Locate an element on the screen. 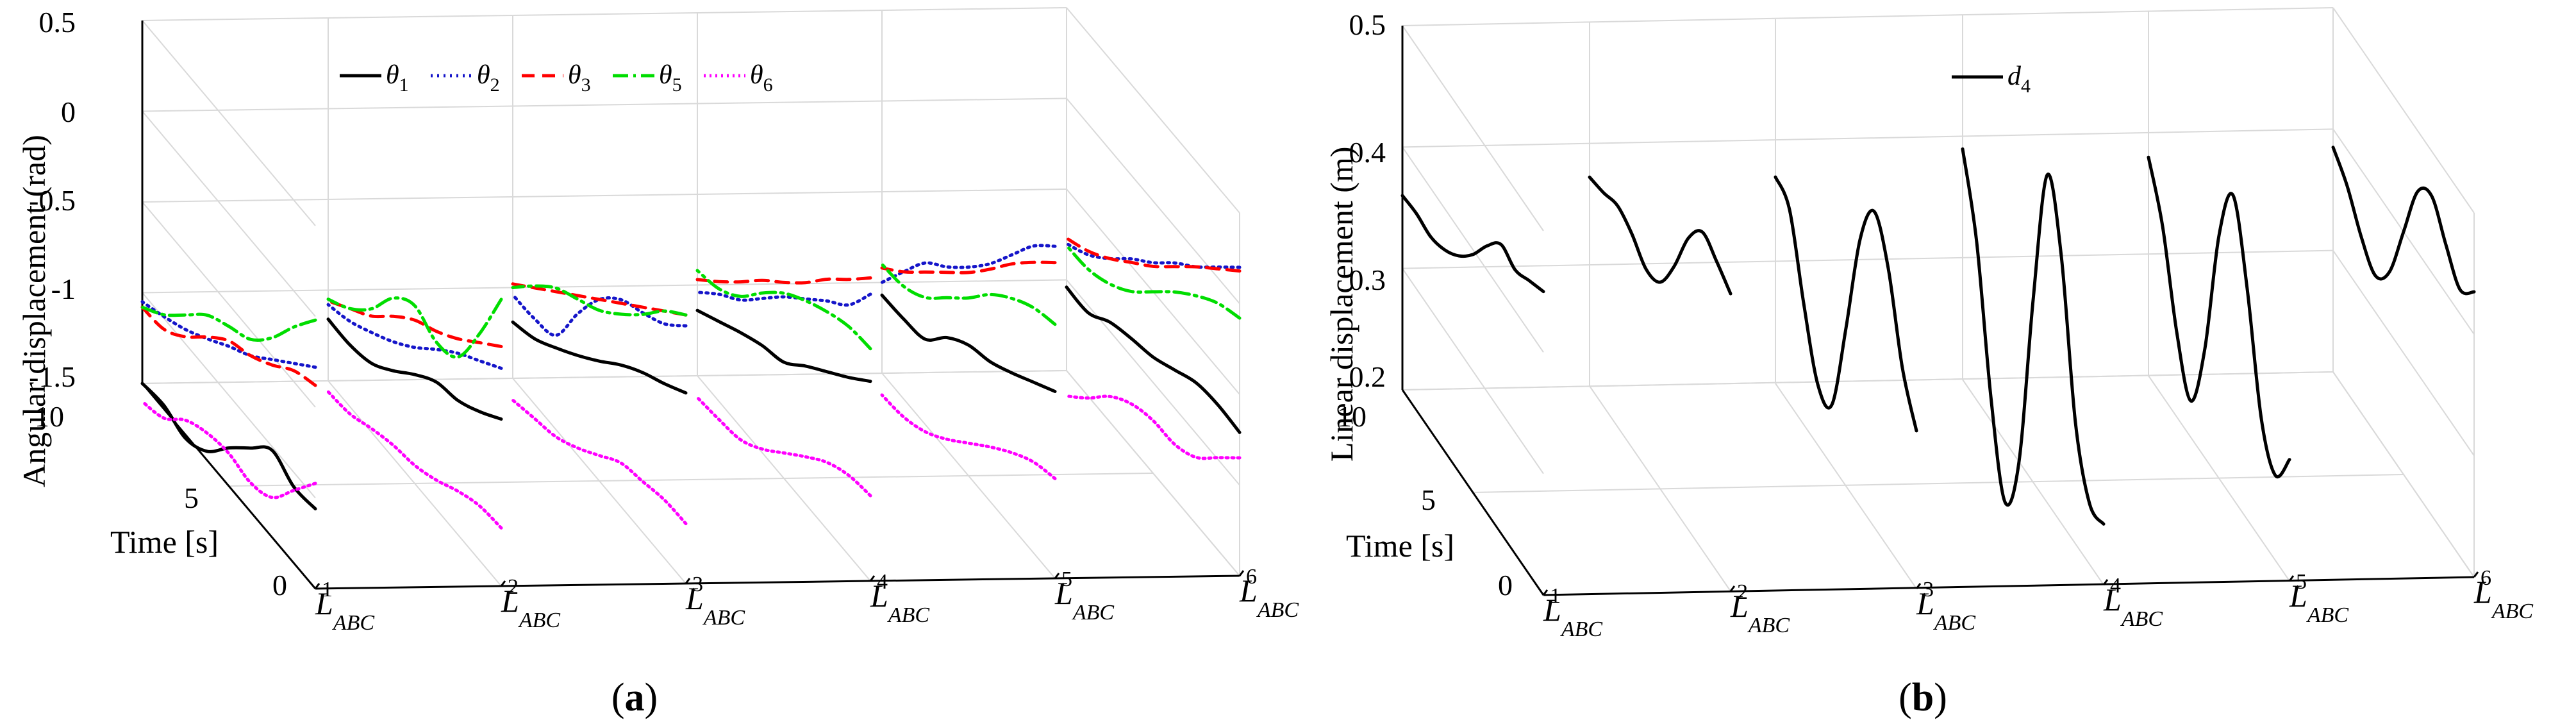 This screenshot has height=722, width=2576. series-line-theta1-cat2 is located at coordinates (415, 369).